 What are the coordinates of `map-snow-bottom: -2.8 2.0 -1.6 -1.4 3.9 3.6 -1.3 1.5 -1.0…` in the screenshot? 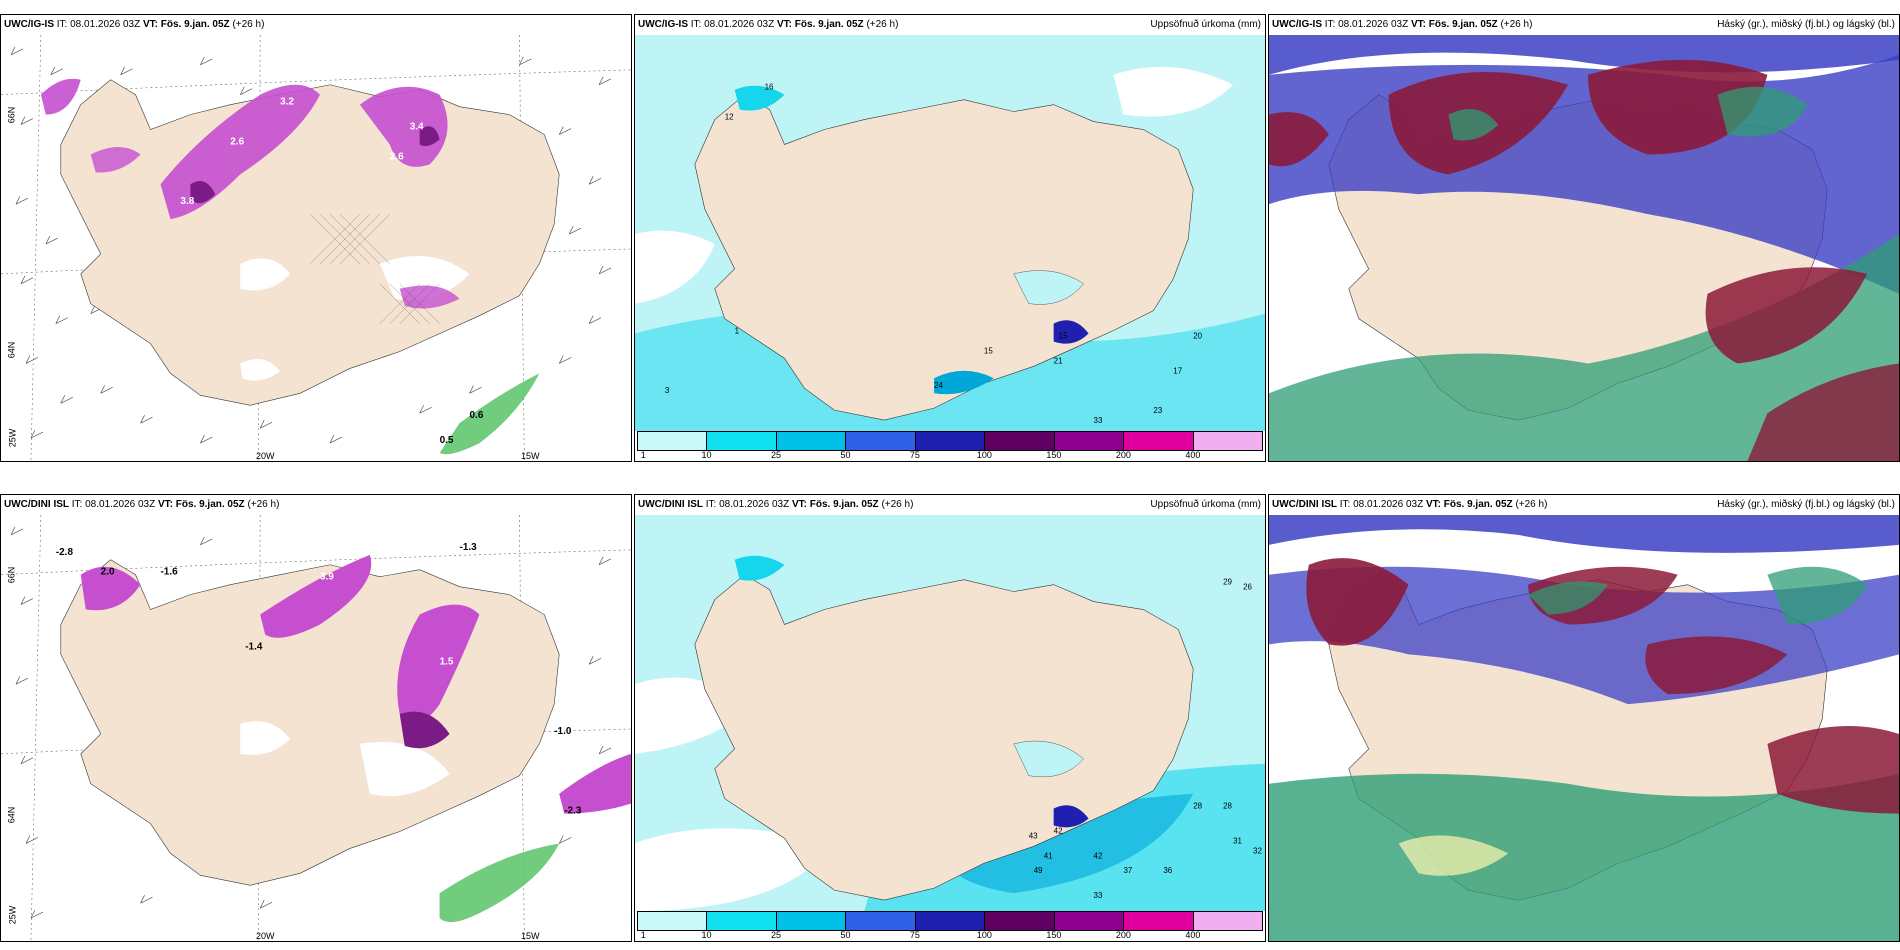 It's located at (316, 728).